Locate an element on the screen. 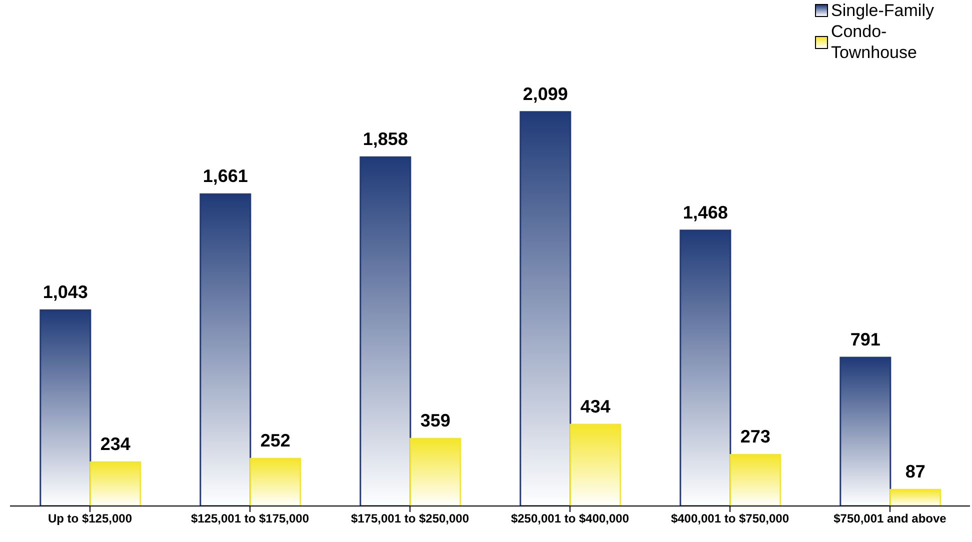  data-label: 1,661 is located at coordinates (225, 176).